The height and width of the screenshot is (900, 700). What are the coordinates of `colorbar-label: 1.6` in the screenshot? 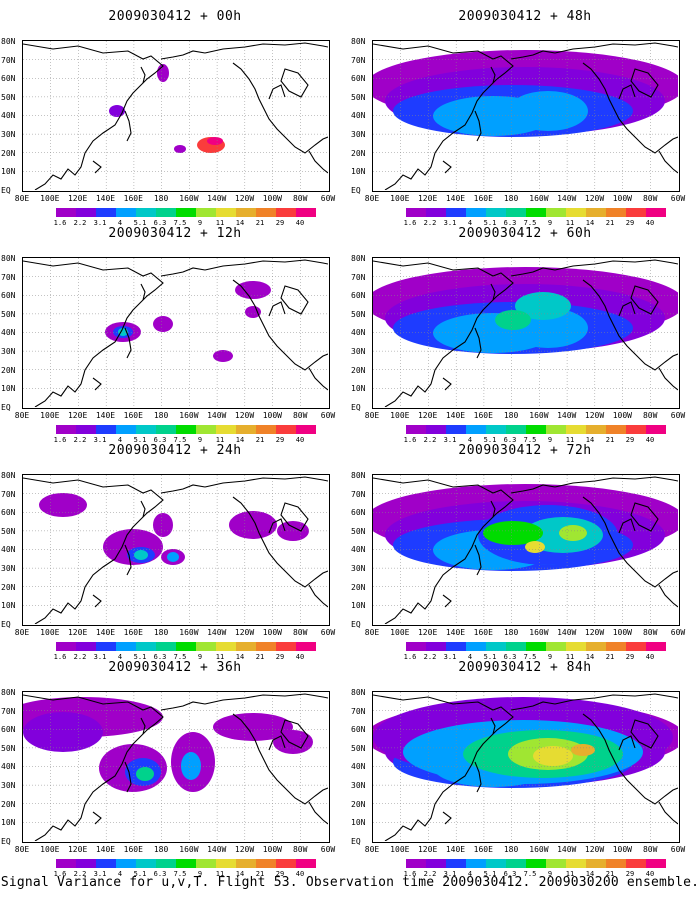 It's located at (60, 657).